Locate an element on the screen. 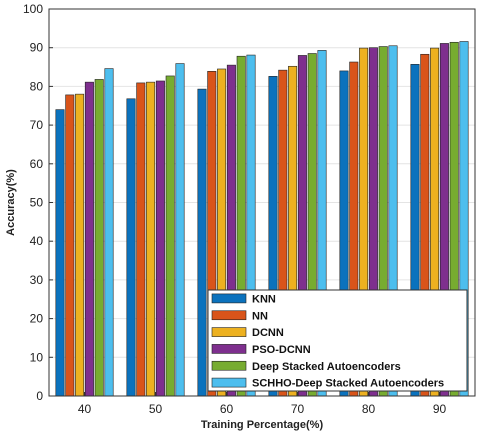 The height and width of the screenshot is (436, 480). x-axis-title: Training Percentage(%) is located at coordinates (262, 425).